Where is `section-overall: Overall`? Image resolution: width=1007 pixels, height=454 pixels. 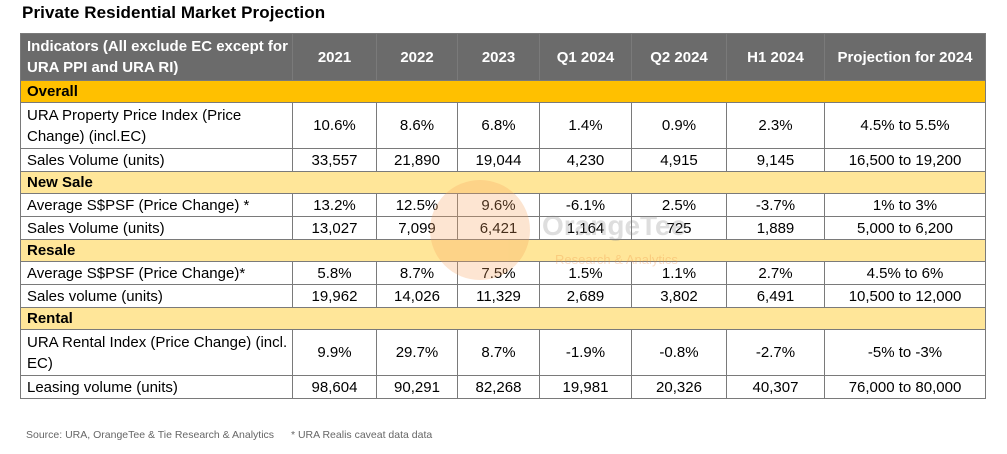 section-overall: Overall is located at coordinates (503, 91).